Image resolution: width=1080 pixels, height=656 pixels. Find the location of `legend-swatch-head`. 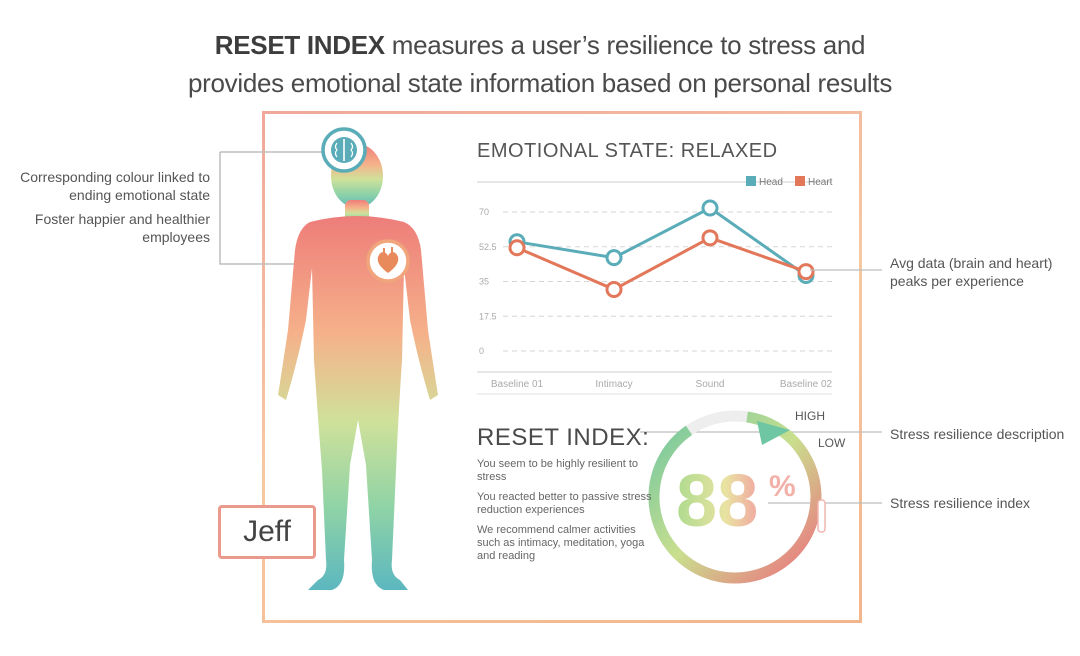

legend-swatch-head is located at coordinates (751, 181).